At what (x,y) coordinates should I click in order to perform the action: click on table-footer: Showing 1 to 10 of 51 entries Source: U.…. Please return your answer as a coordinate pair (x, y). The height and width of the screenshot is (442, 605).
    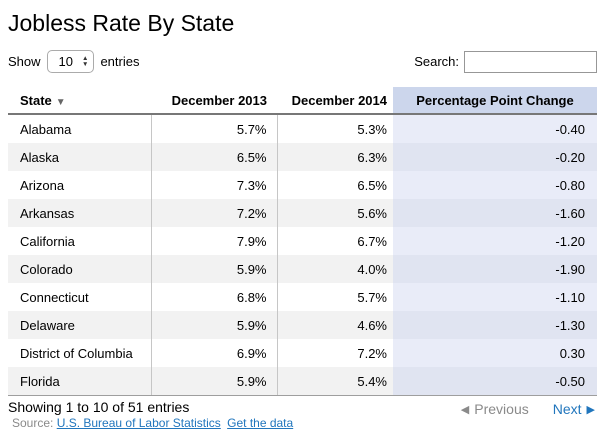
    Looking at the image, I should click on (302, 414).